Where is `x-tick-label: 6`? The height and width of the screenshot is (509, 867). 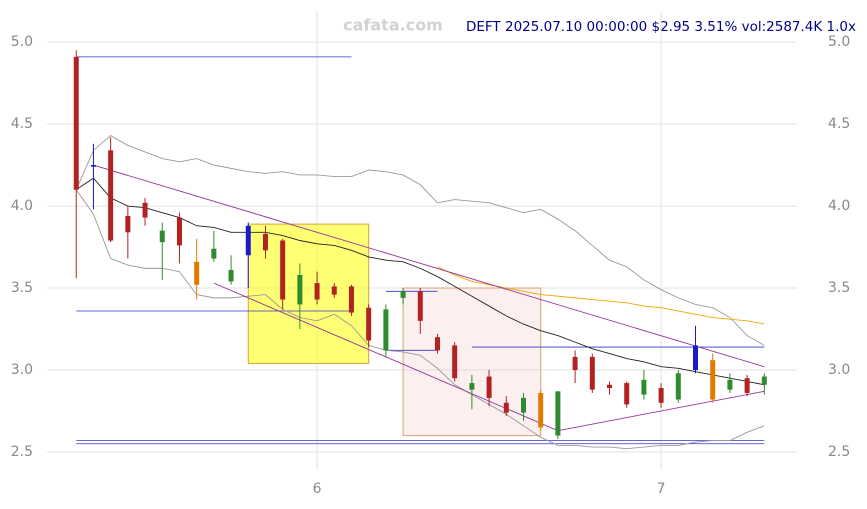 x-tick-label: 6 is located at coordinates (317, 489).